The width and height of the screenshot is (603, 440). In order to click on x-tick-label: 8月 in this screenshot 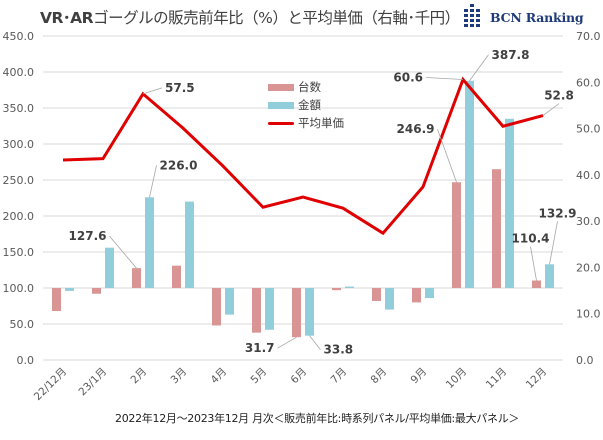, I will do `click(378, 376)`.